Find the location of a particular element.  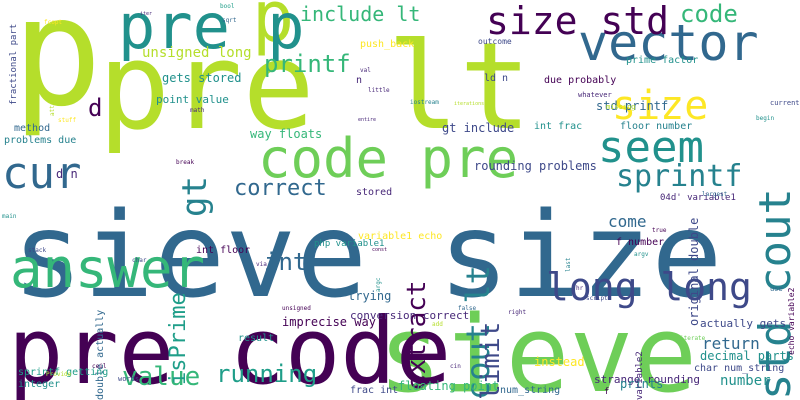

cloud-word: sieve is located at coordinates (538, 346).